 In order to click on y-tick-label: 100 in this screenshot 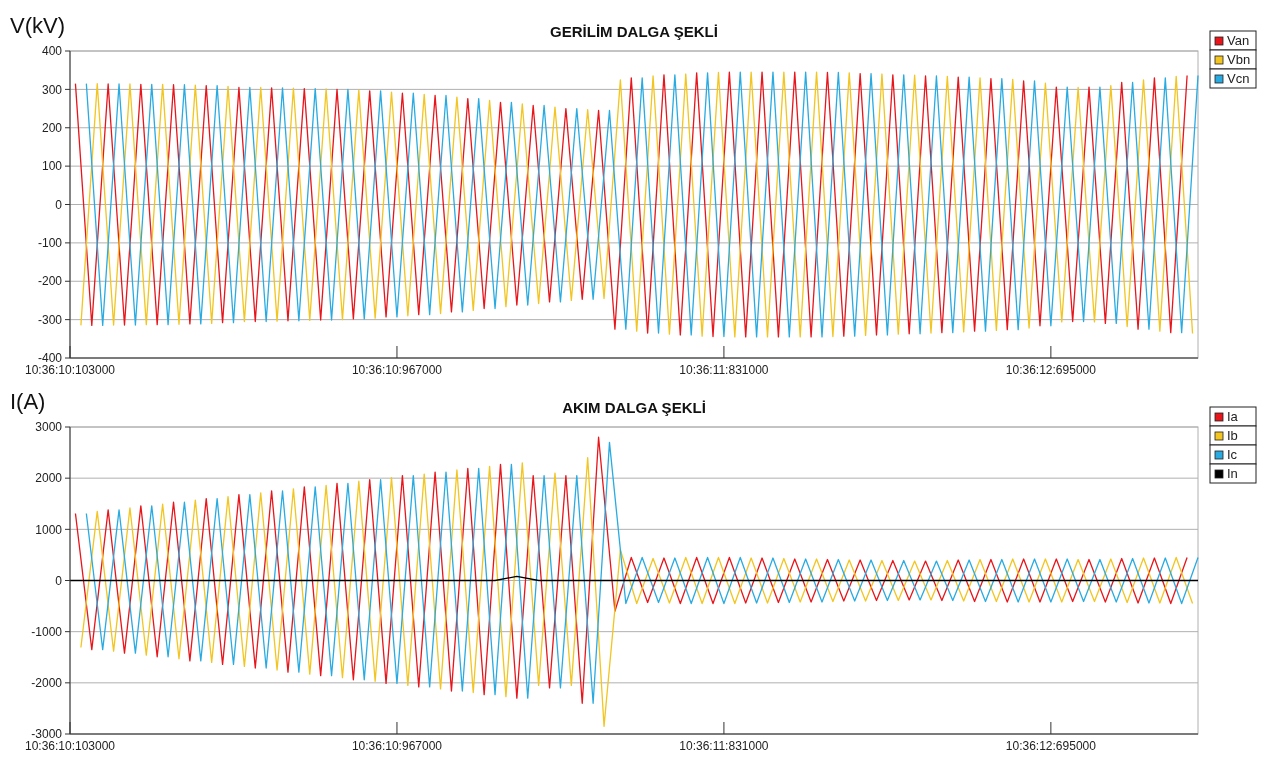, I will do `click(52, 166)`.